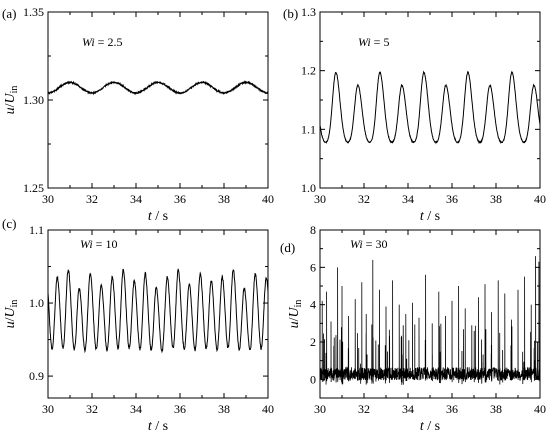 The width and height of the screenshot is (550, 435). What do you see at coordinates (98, 244) in the screenshot?
I see `wi-annotation: Wi = 10` at bounding box center [98, 244].